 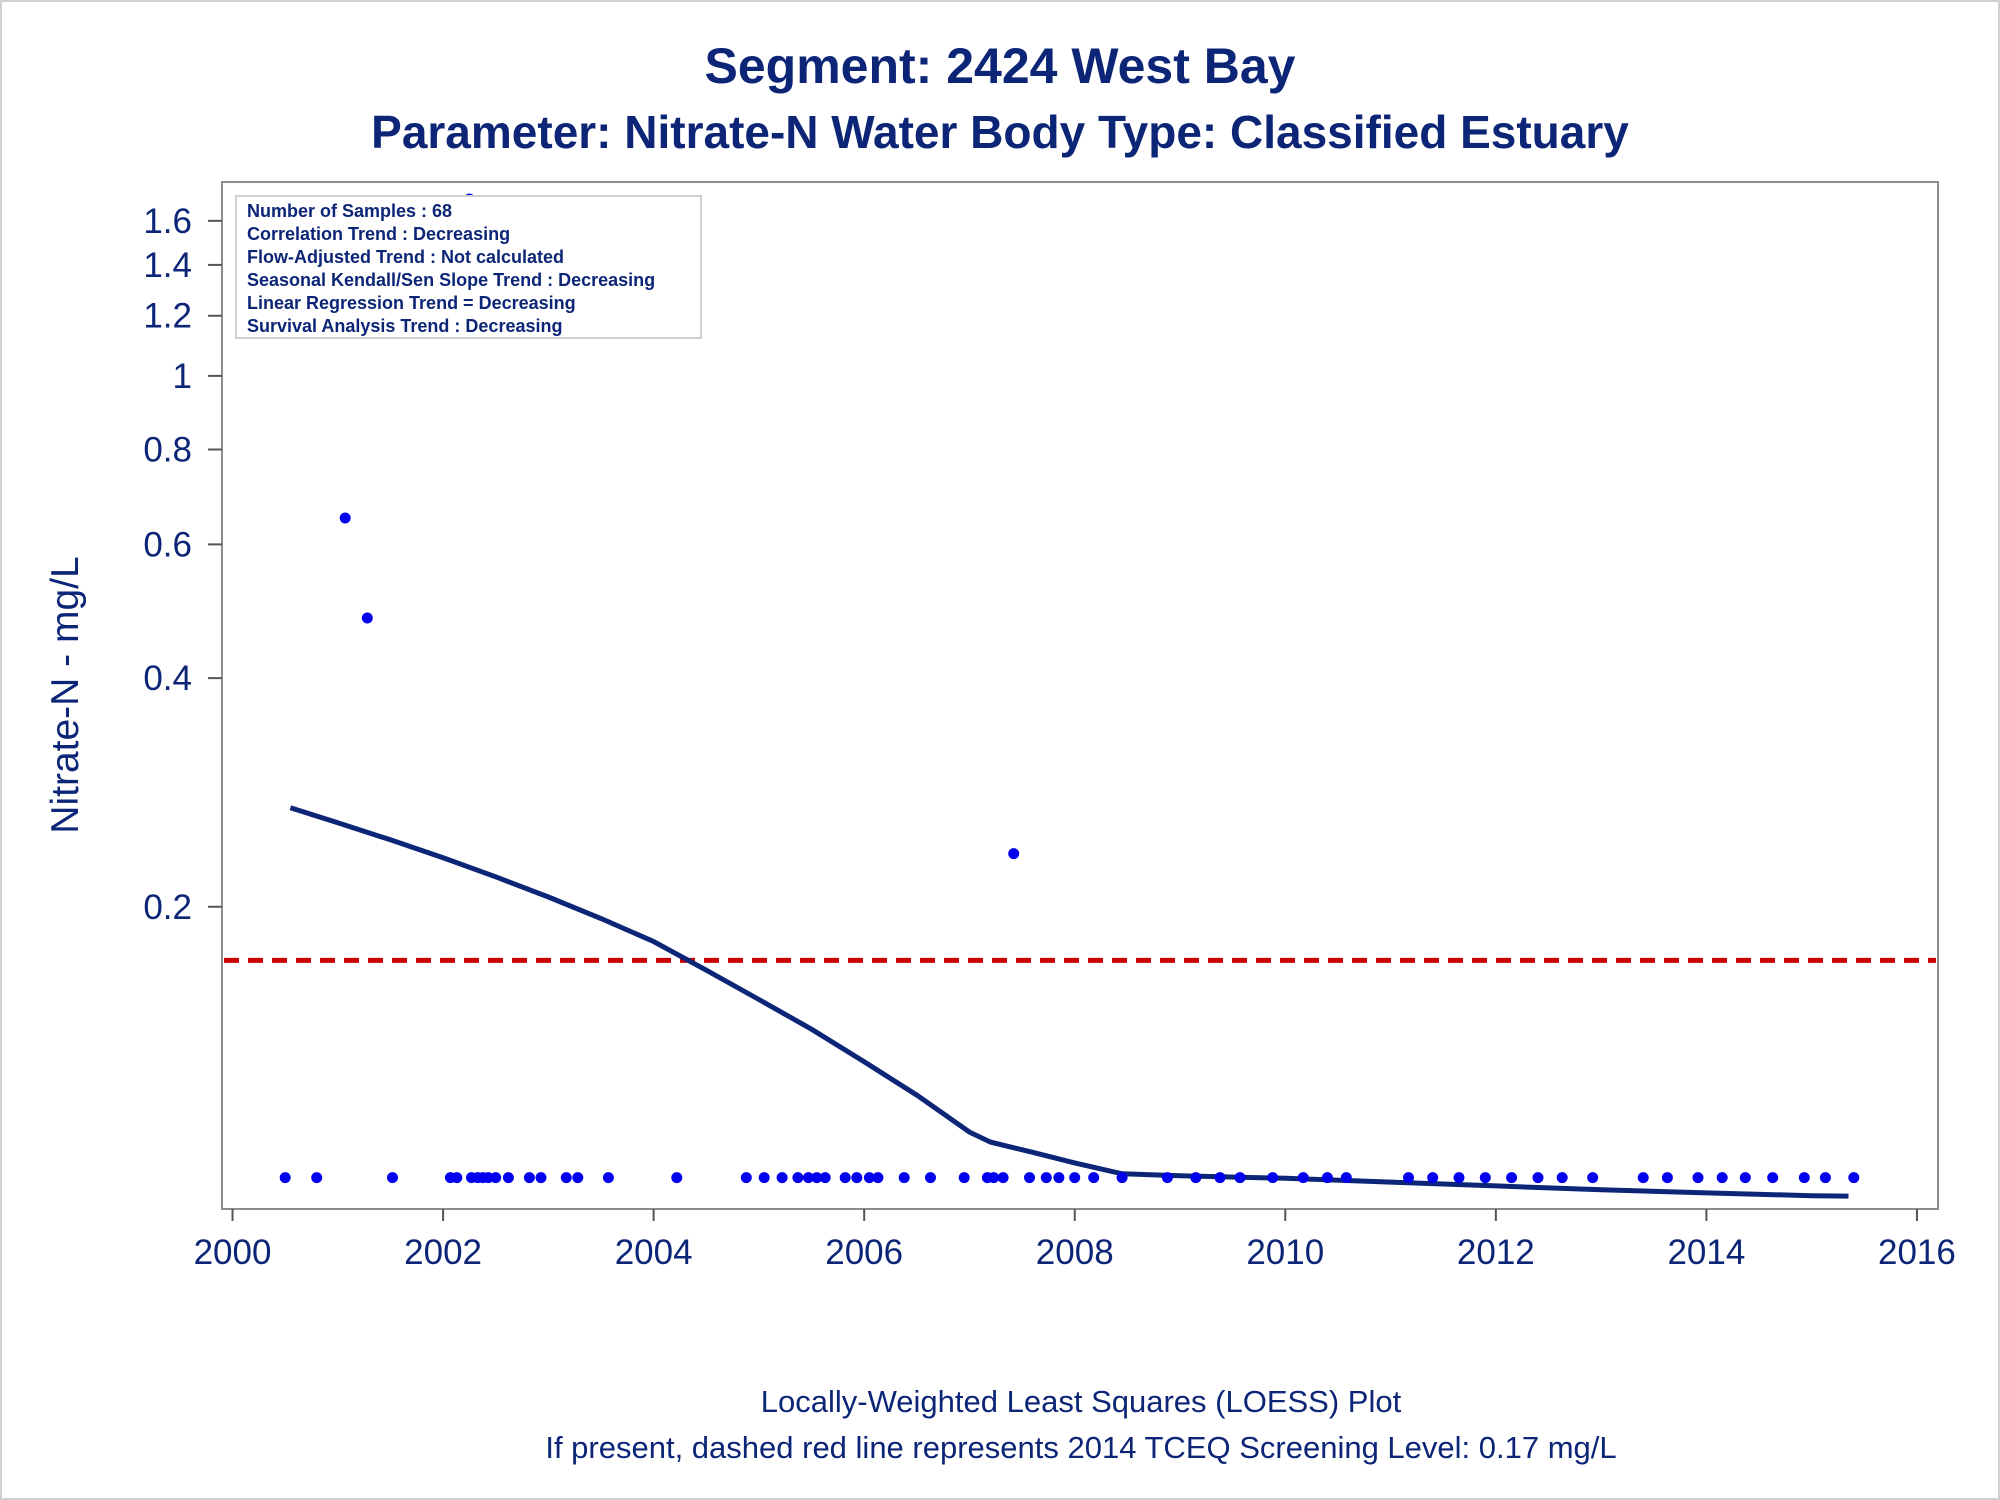 I want to click on y-tick-label: 1, so click(x=182, y=376).